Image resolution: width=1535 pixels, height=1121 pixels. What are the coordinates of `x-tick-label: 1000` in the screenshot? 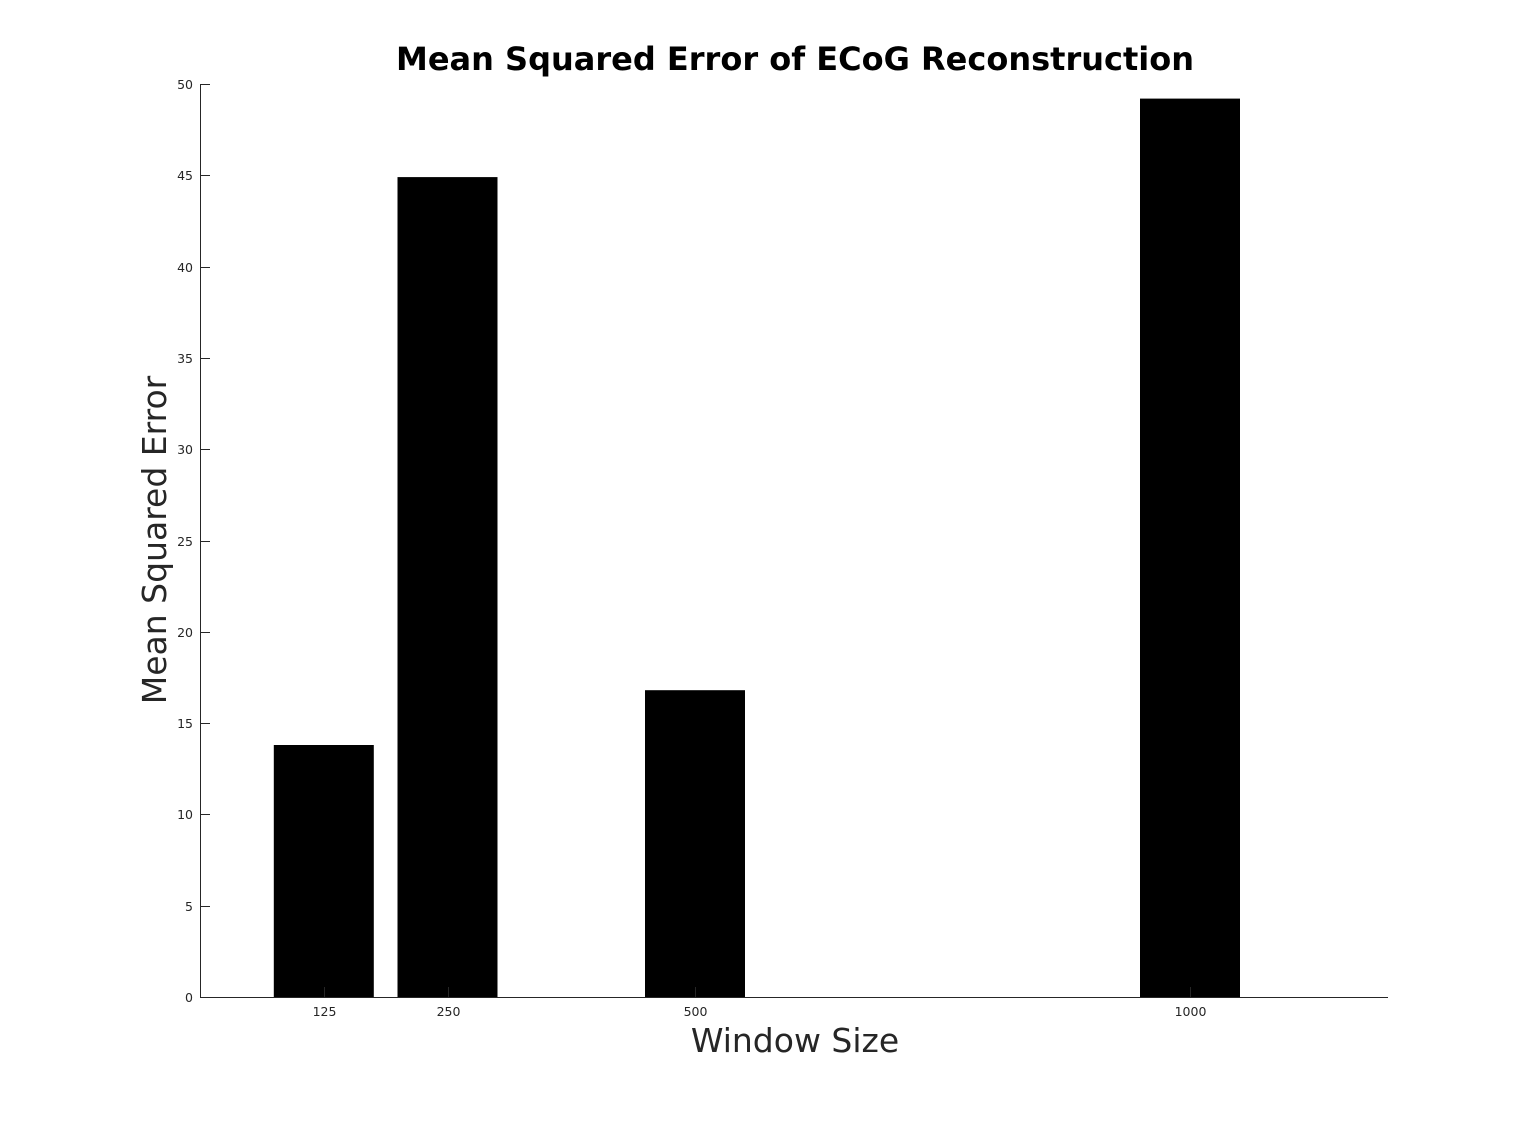 It's located at (1191, 1011).